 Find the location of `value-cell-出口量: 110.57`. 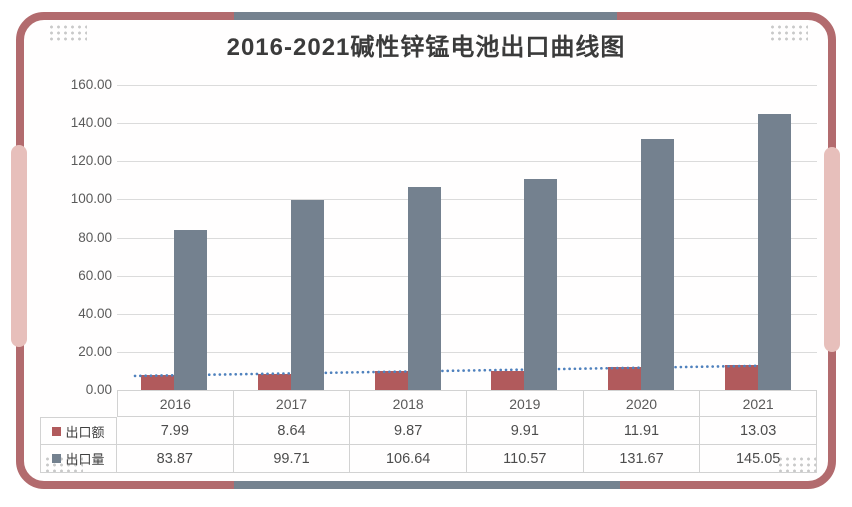

value-cell-出口量: 110.57 is located at coordinates (525, 459).